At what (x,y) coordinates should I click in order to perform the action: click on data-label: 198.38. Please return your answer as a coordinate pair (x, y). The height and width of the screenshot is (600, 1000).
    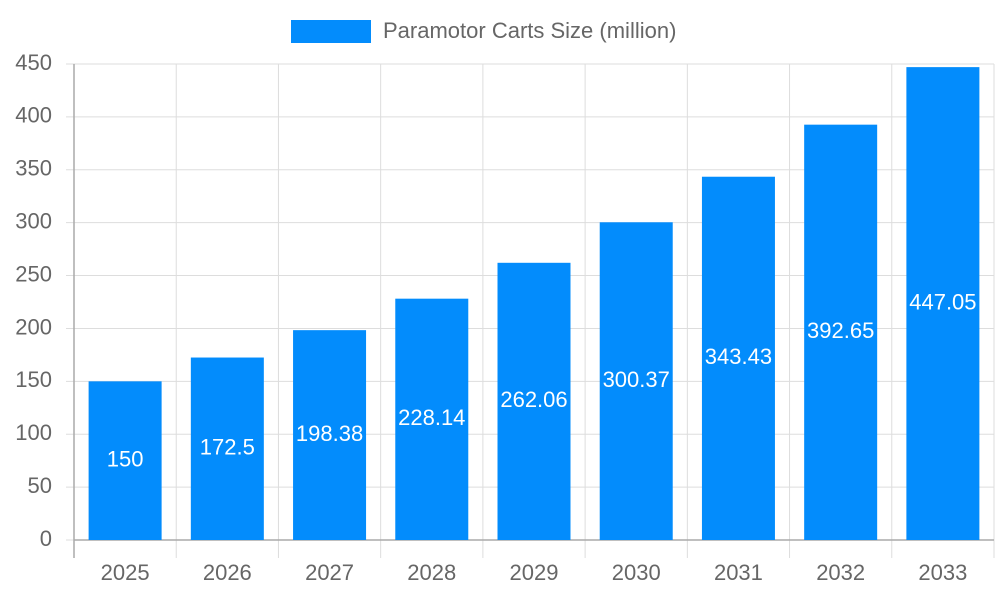
    Looking at the image, I should click on (329, 433).